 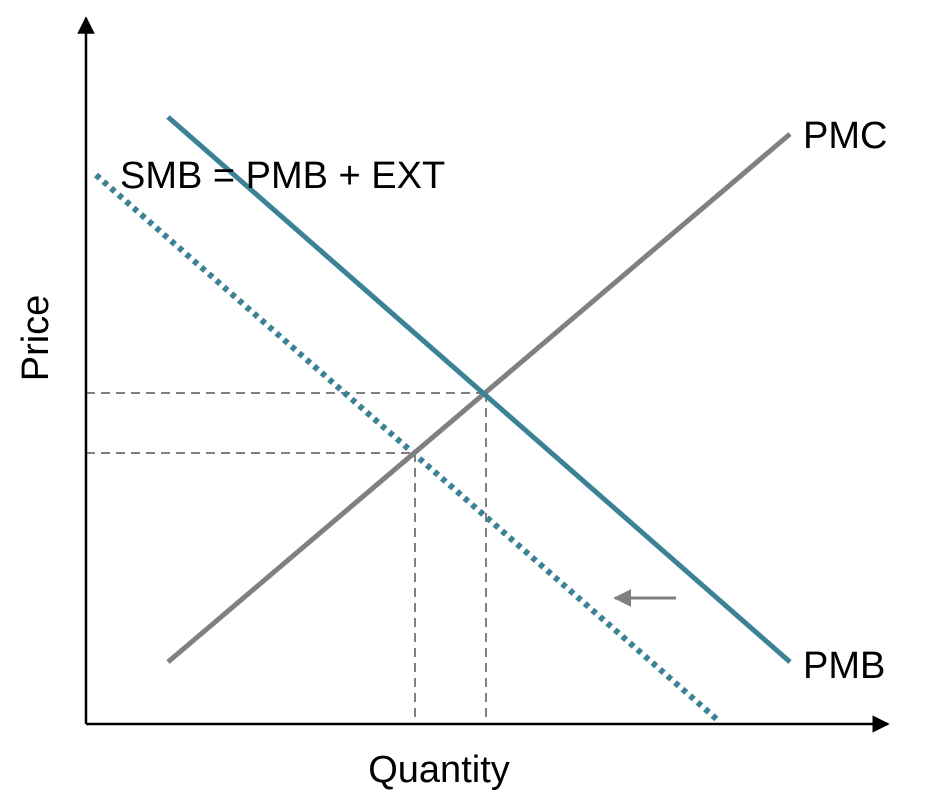 What do you see at coordinates (36, 338) in the screenshot?
I see `y-axis-label: Price` at bounding box center [36, 338].